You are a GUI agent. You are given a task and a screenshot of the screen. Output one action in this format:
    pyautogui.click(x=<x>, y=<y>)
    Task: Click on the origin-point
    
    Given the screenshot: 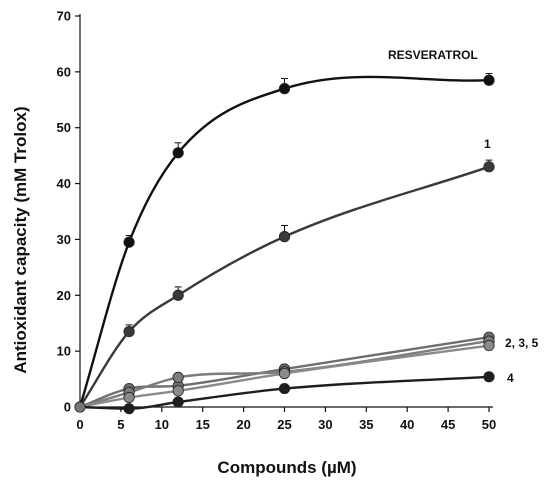 What is the action you would take?
    pyautogui.click(x=80, y=407)
    